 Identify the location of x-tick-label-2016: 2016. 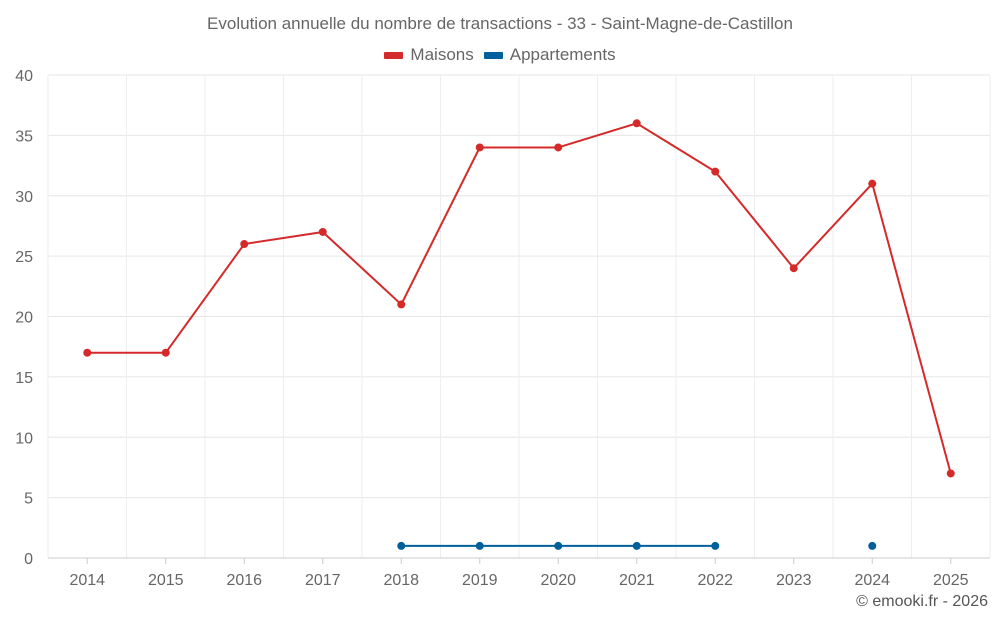
(244, 580).